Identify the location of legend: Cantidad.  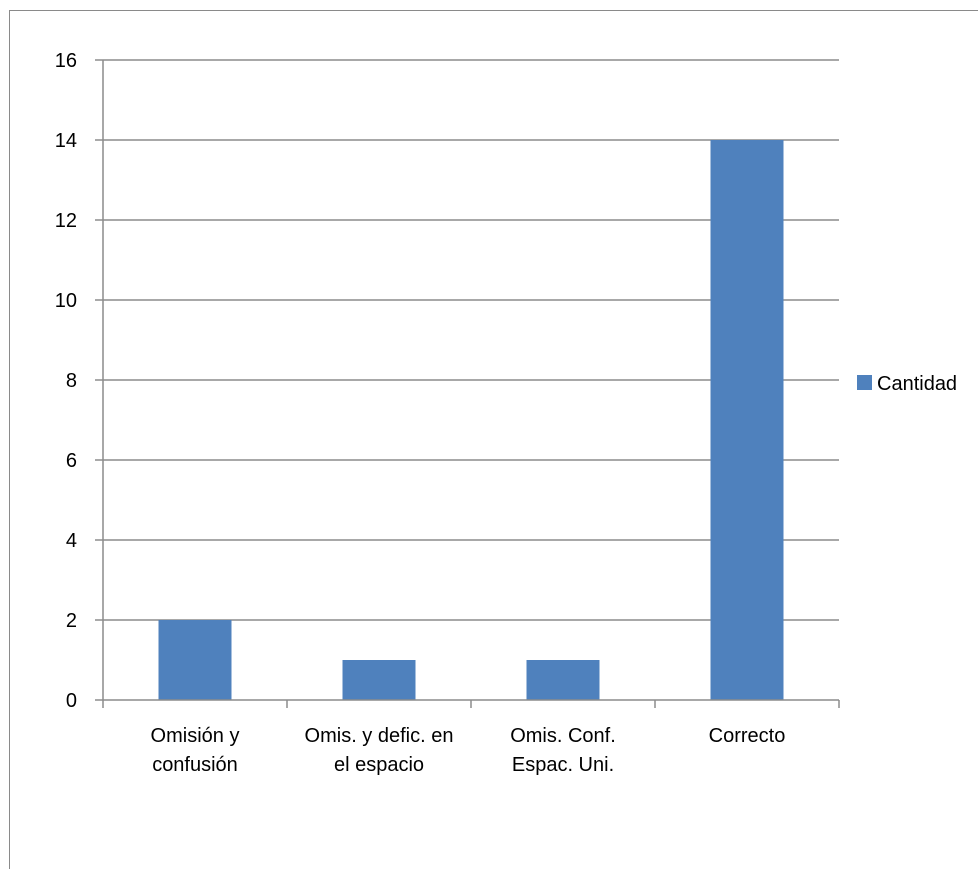
(907, 384).